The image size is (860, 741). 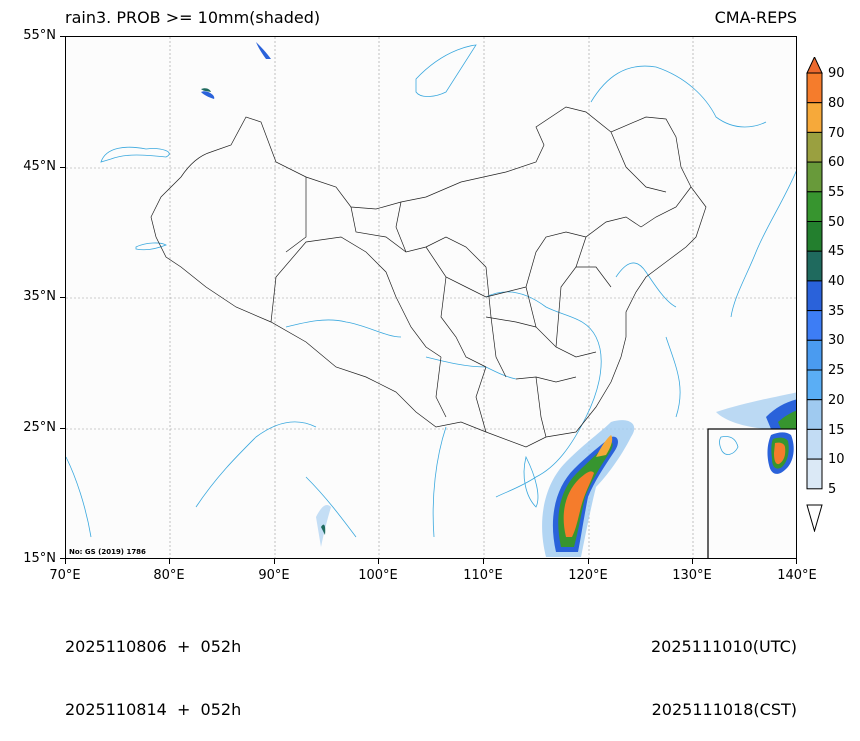 I want to click on init-time-block: 2025110806 + 052h 2025110814 + 052h, so click(x=153, y=667).